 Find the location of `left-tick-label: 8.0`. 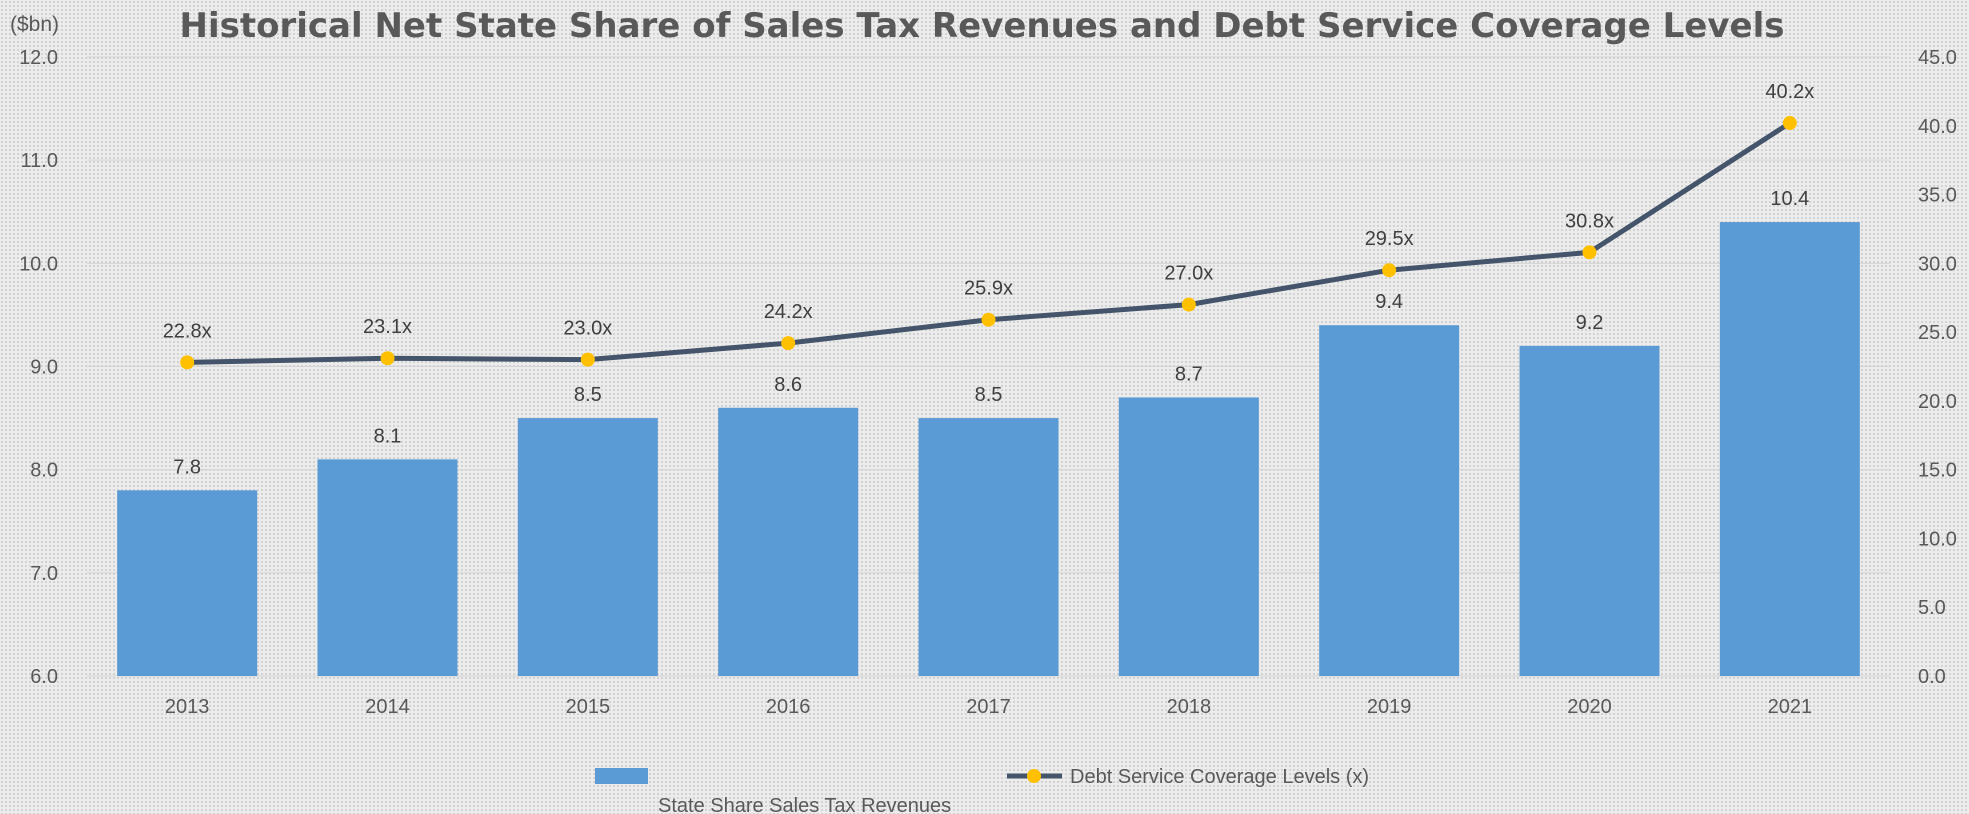

left-tick-label: 8.0 is located at coordinates (44, 471).